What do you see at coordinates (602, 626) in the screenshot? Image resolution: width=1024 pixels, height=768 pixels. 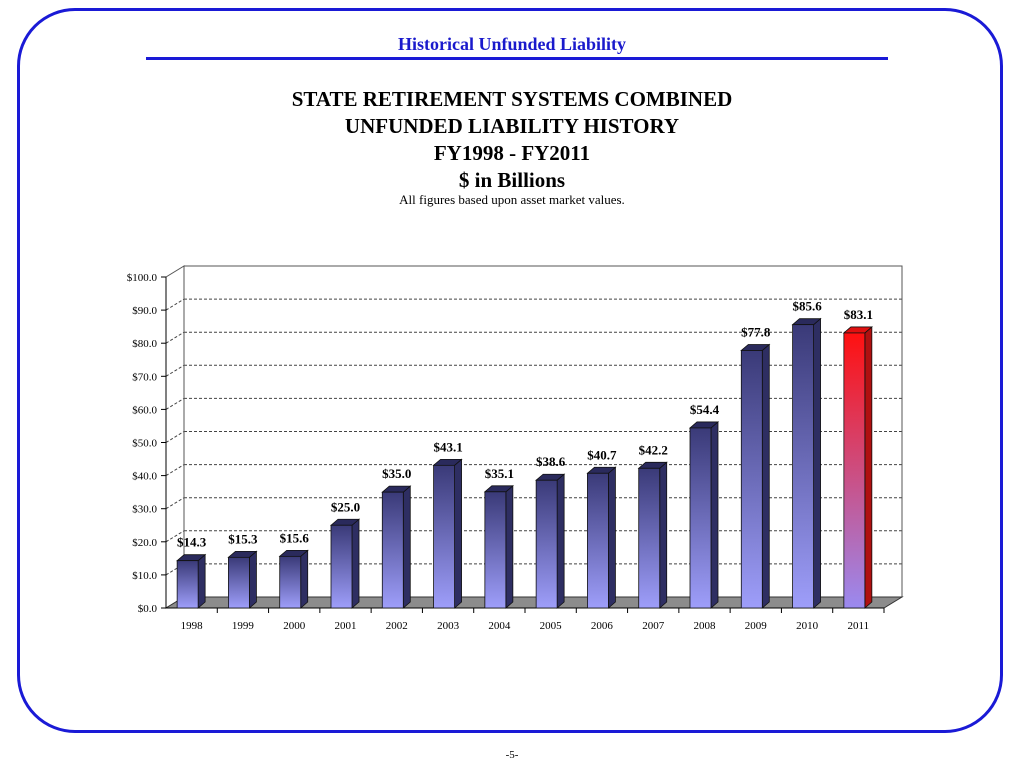 I see `x-tick-label-2006: 2006` at bounding box center [602, 626].